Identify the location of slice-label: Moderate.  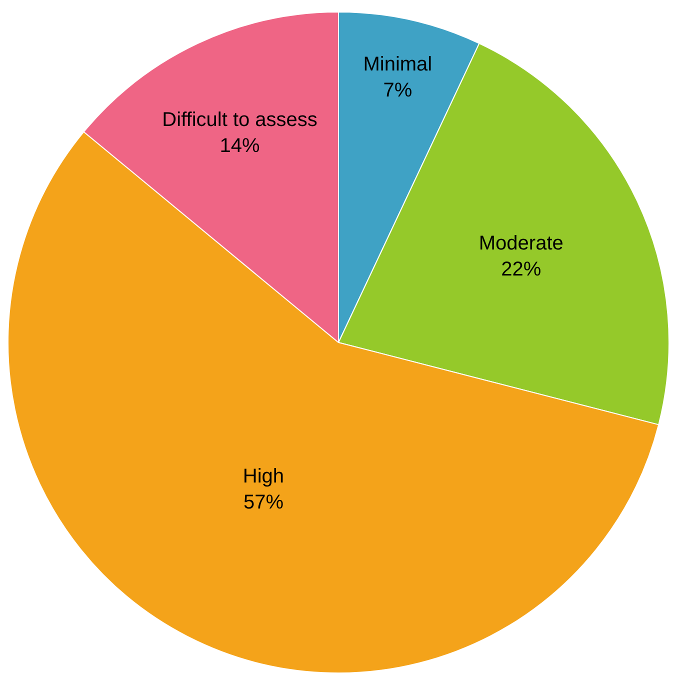
(521, 243).